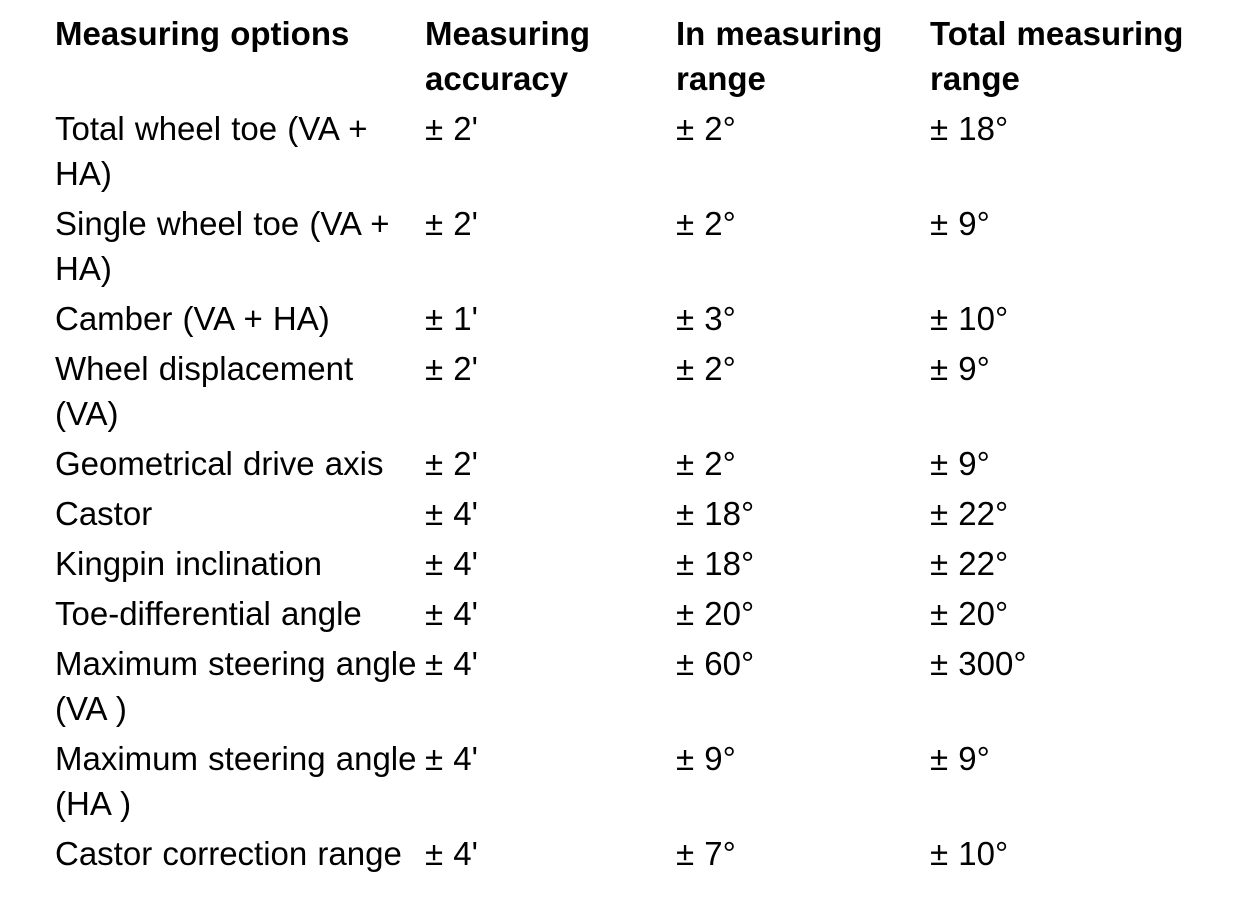 The height and width of the screenshot is (902, 1248). Describe the element at coordinates (651, 613) in the screenshot. I see `table-row: Toe-differential angle ± 4' ± 20° ± 20°` at that location.